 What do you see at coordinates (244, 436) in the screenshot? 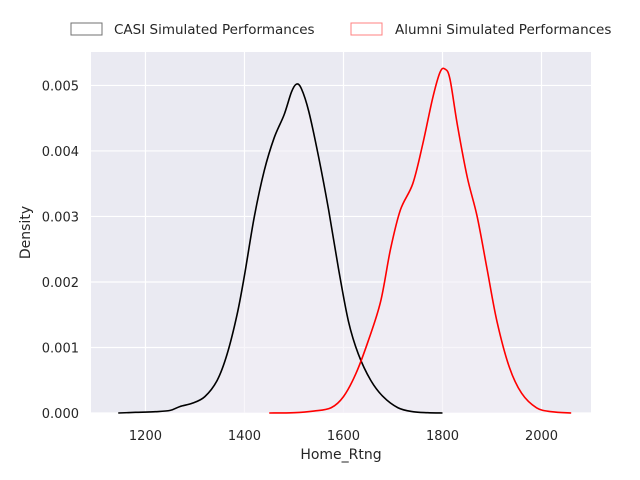
I see `x-tick-label: 1400` at bounding box center [244, 436].